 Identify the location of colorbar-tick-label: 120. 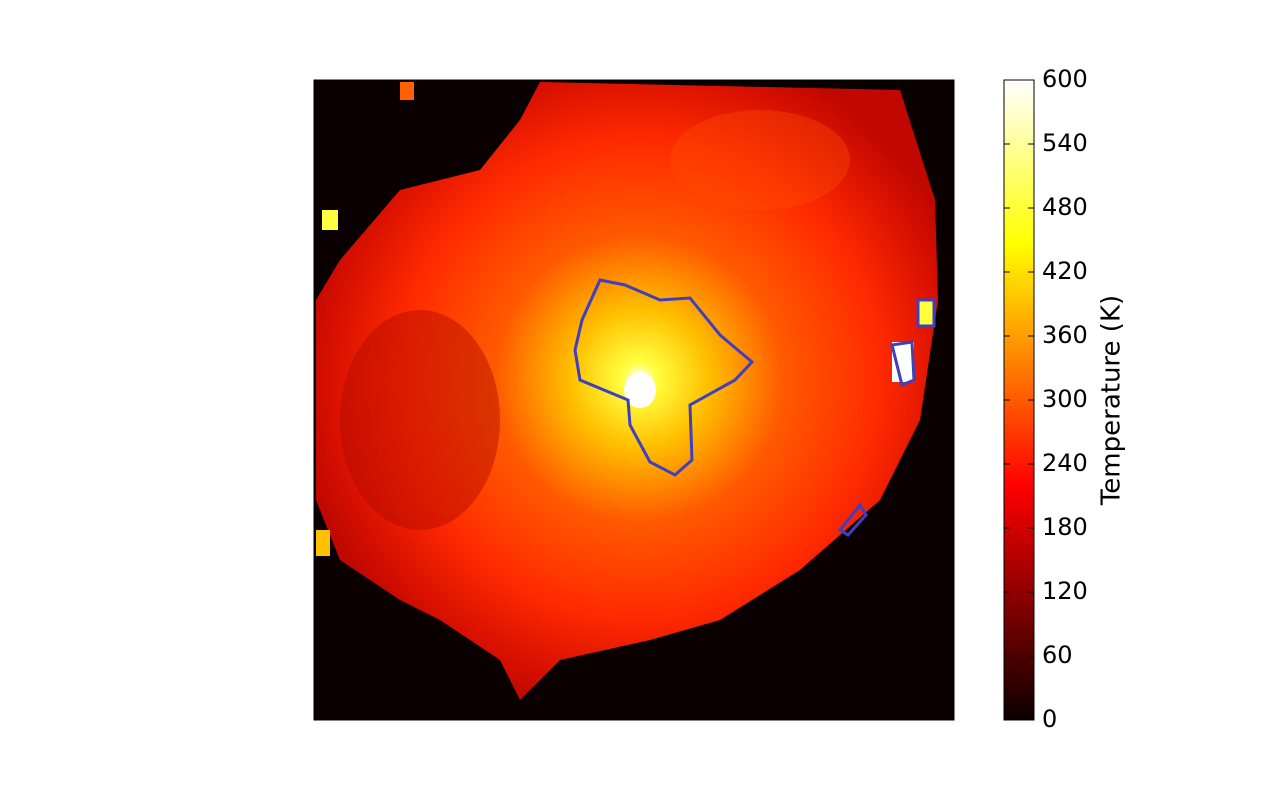
(1065, 591).